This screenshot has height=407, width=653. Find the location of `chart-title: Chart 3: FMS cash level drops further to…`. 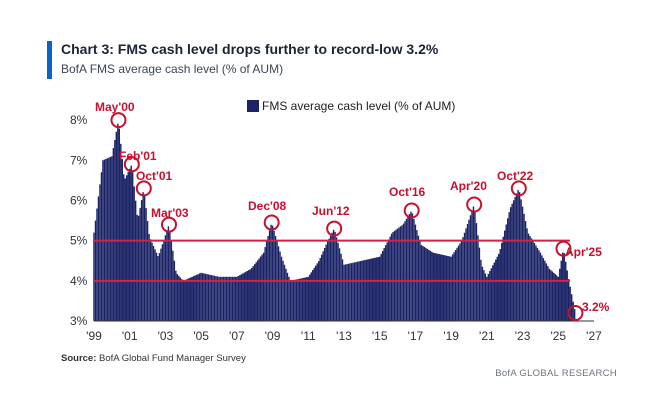

chart-title: Chart 3: FMS cash level drops further to… is located at coordinates (250, 49).